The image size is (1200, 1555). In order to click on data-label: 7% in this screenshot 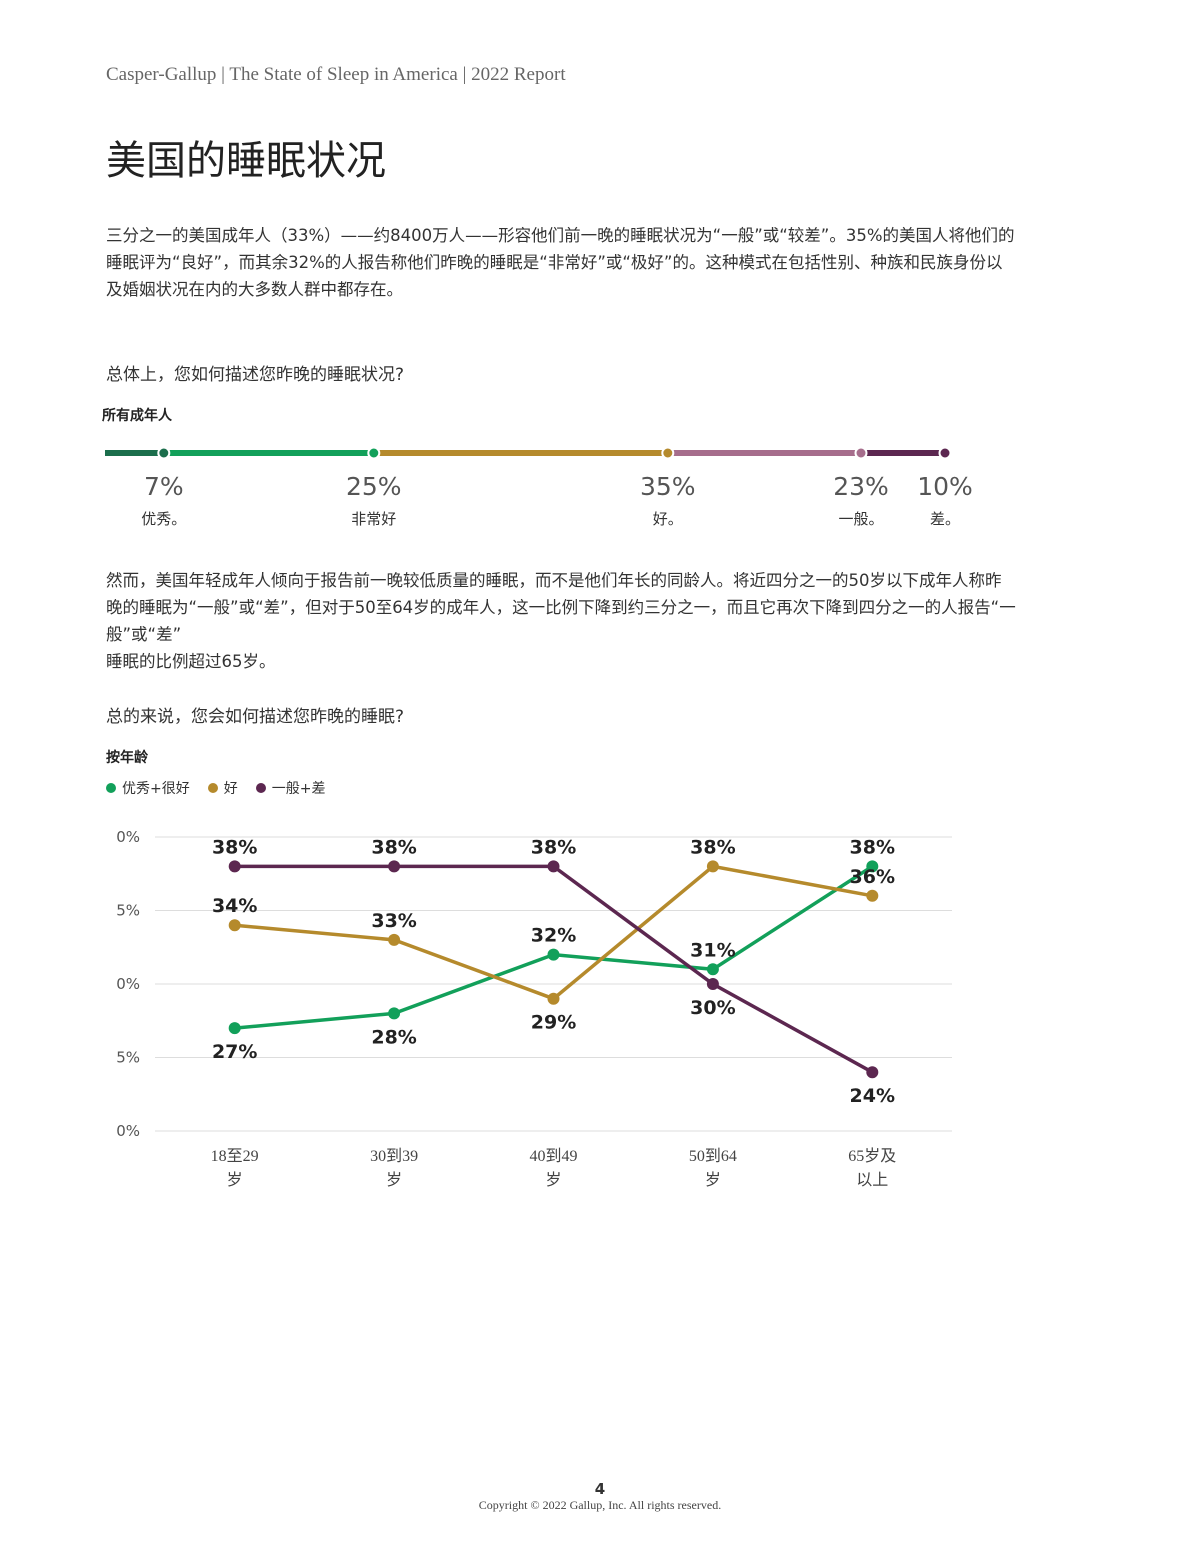, I will do `click(164, 486)`.